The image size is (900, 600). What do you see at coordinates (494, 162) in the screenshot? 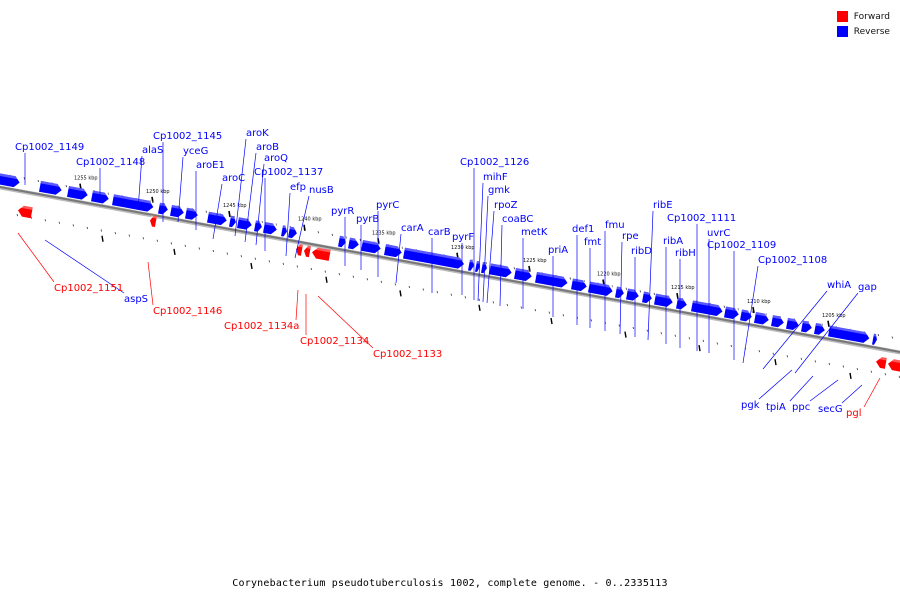
I see `gene-label-cp1002_1126: Cp1002_1126` at bounding box center [494, 162].